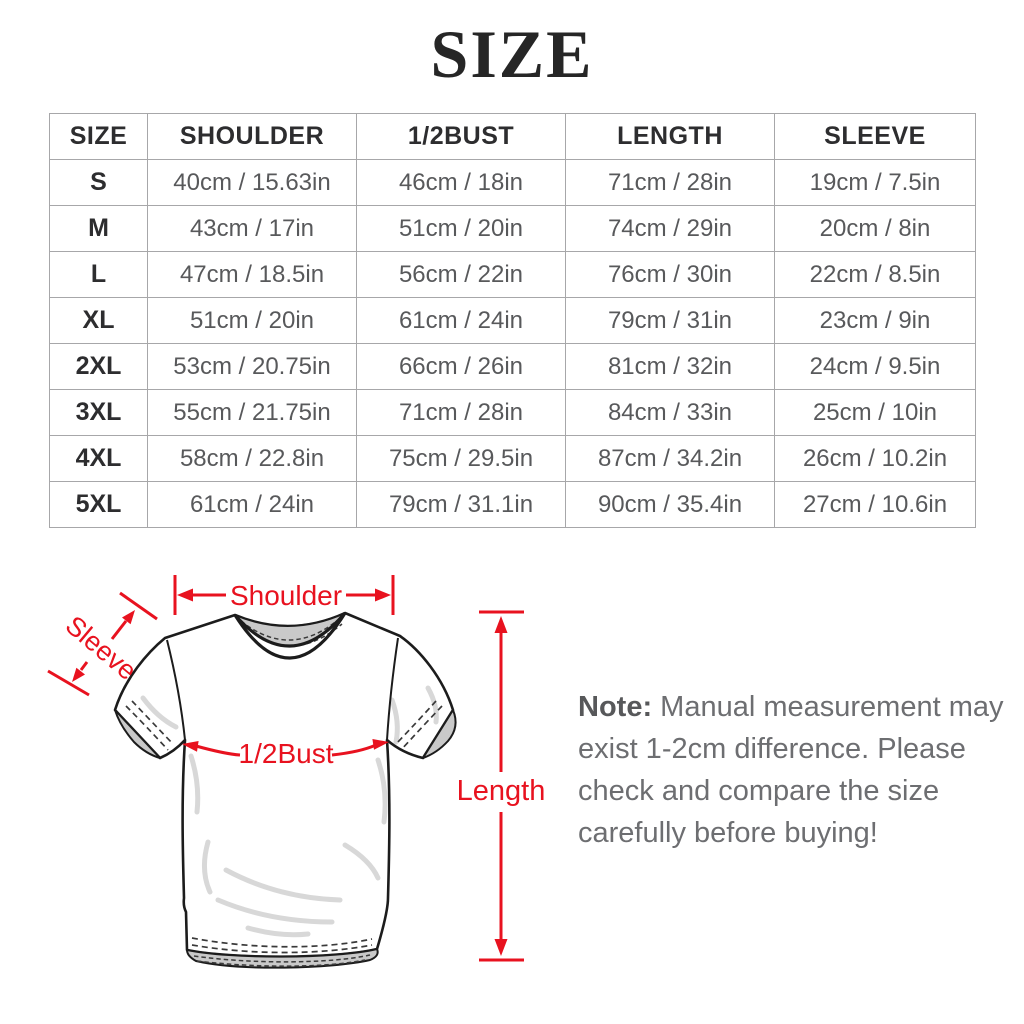 The image size is (1024, 1024). Describe the element at coordinates (98, 366) in the screenshot. I see `size-cell: 2XL` at that location.